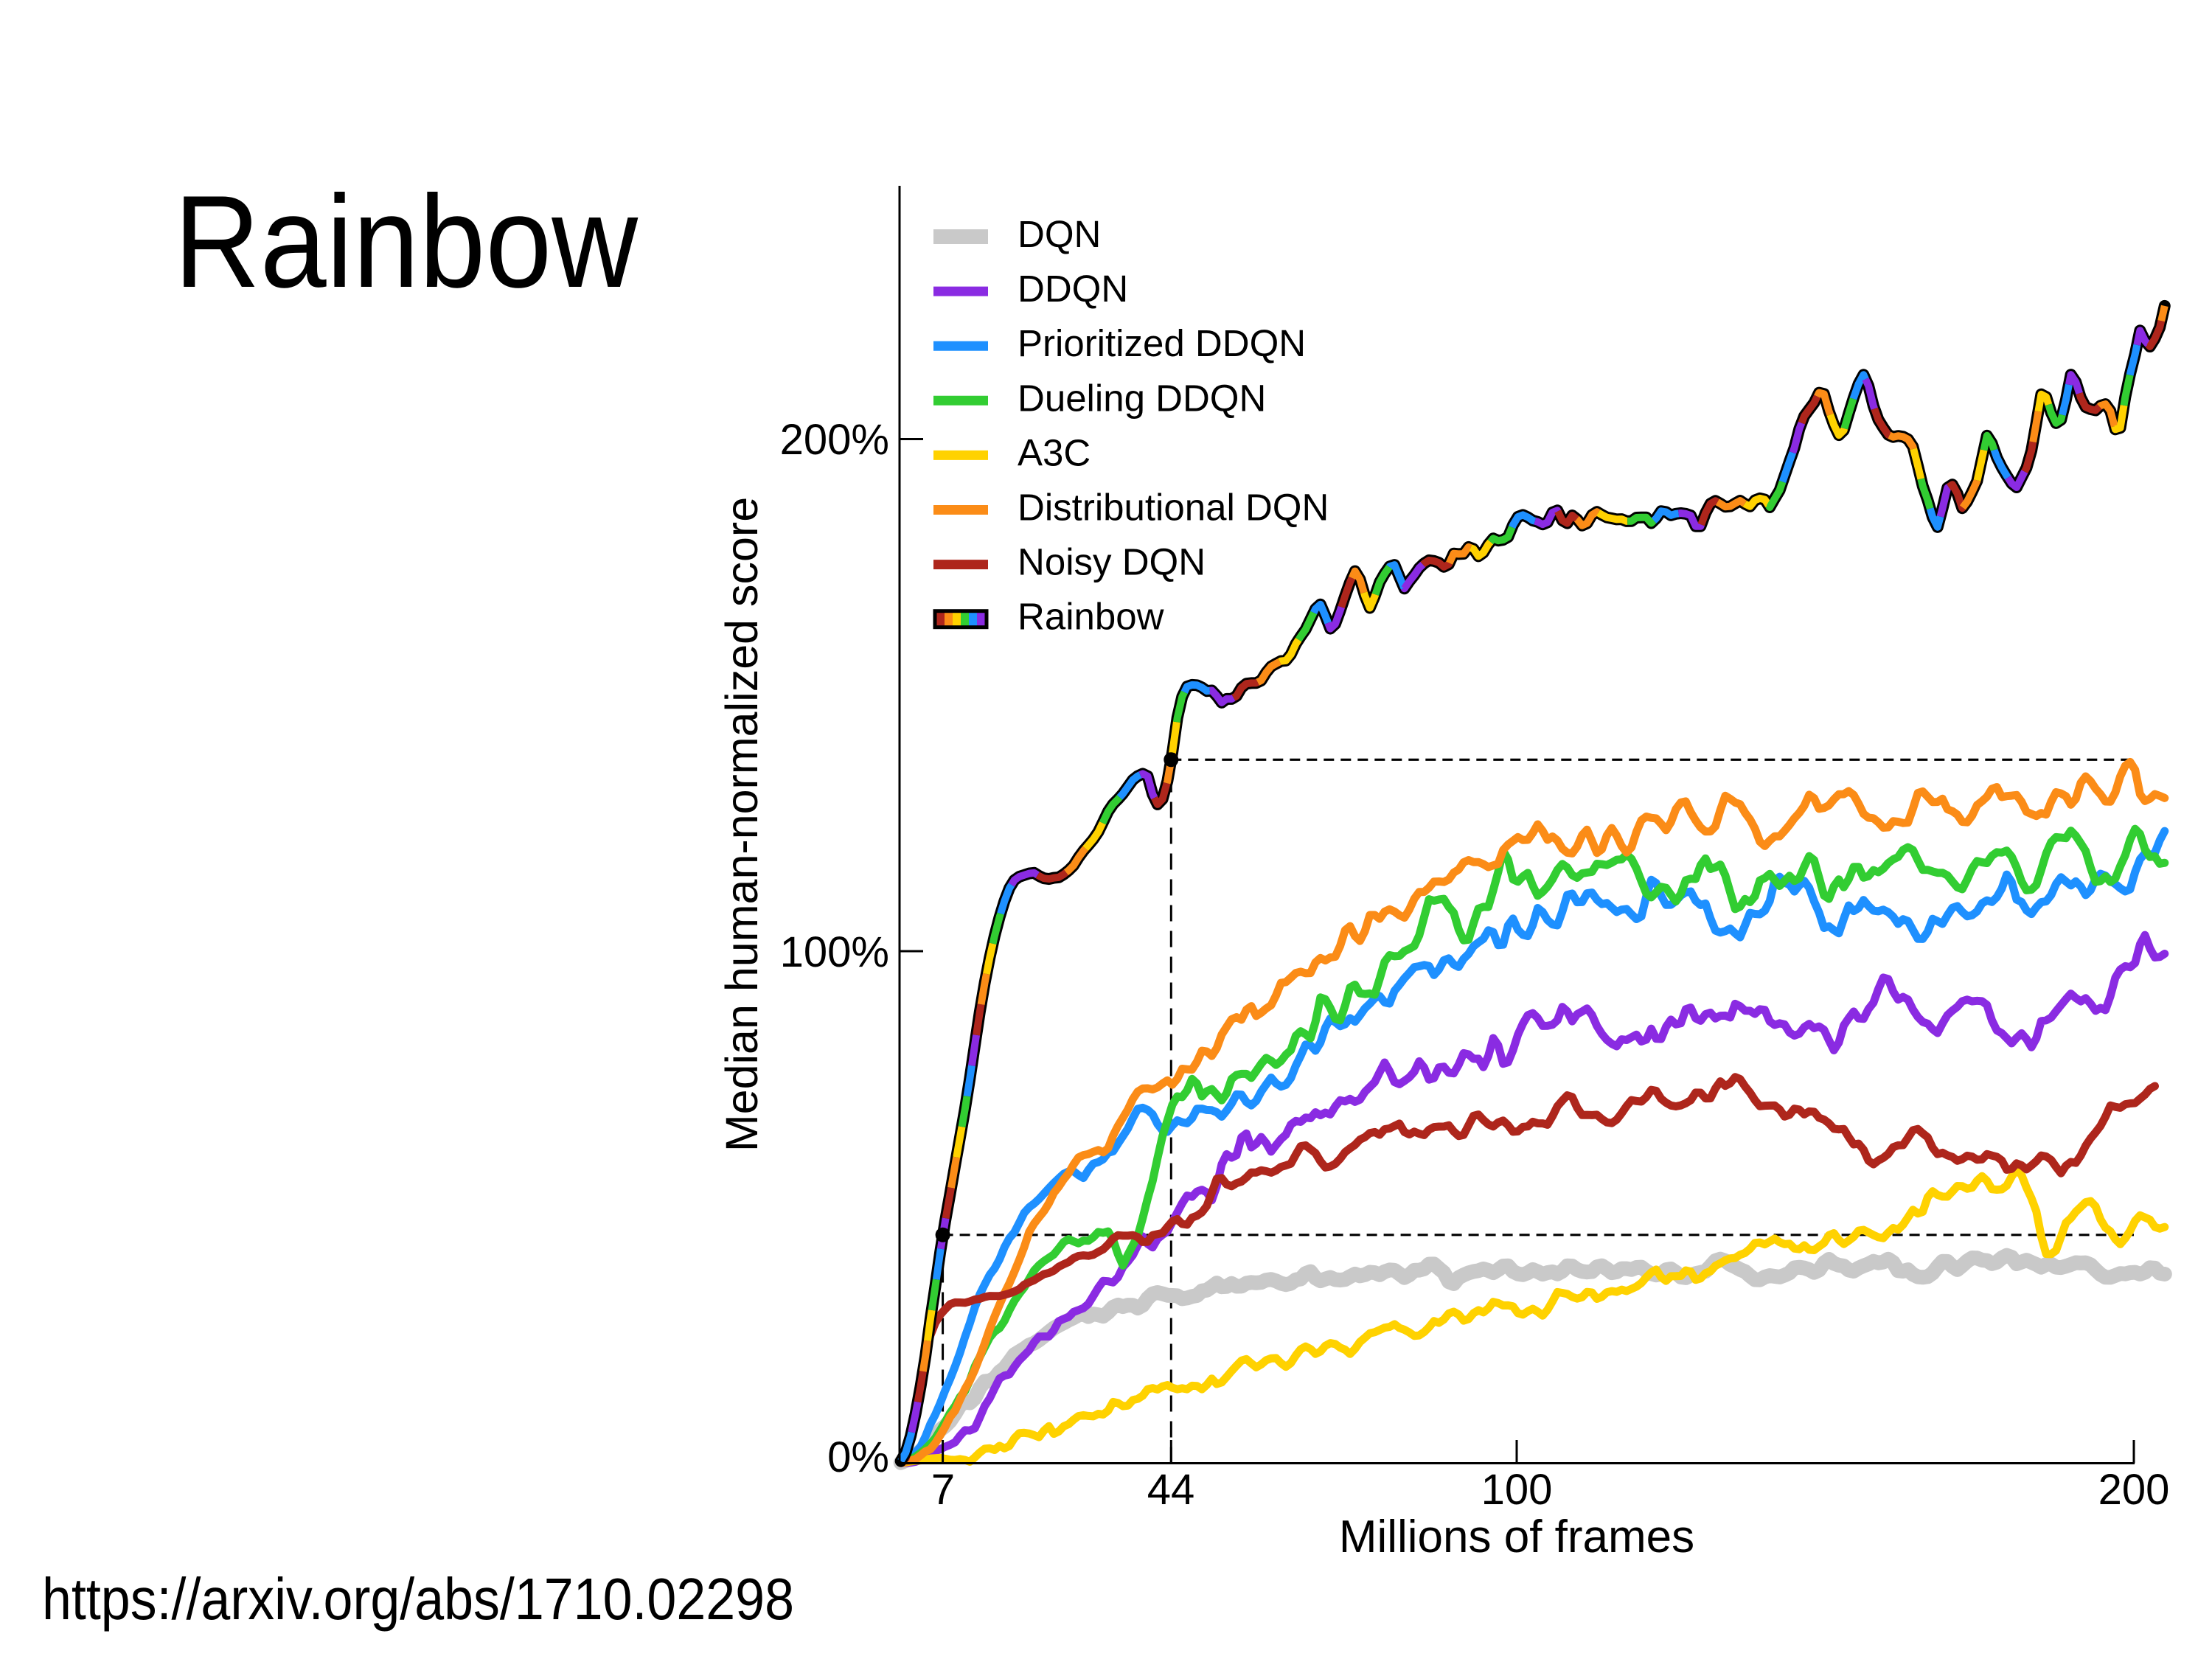 Image resolution: width=2212 pixels, height=1659 pixels. Describe the element at coordinates (943, 1490) in the screenshot. I see `svg-text: 7` at that location.